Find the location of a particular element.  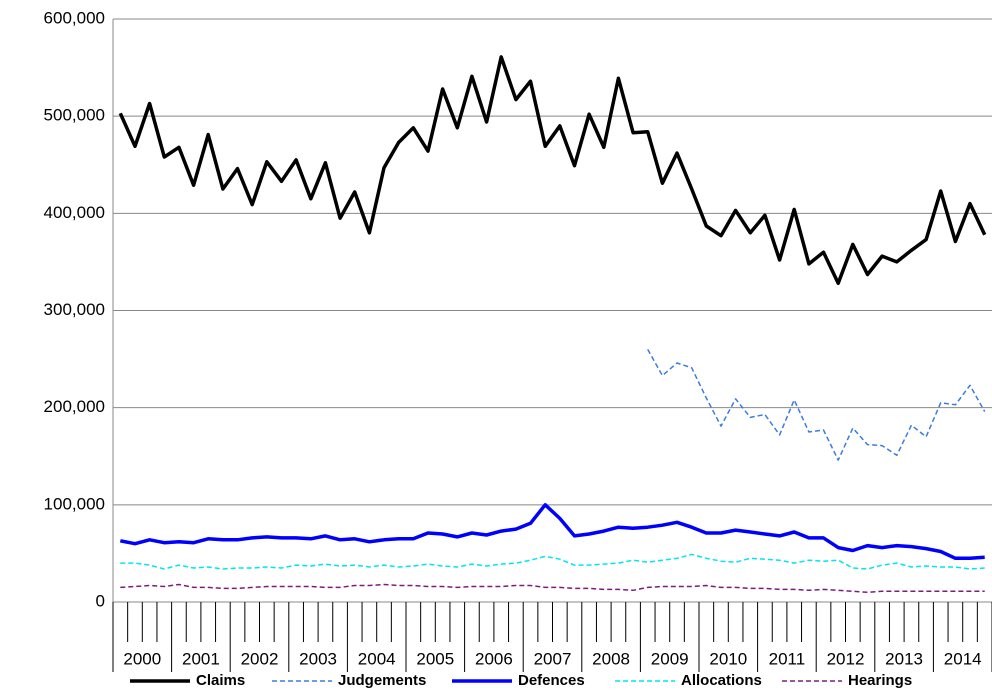

x-tick-label: 2000 is located at coordinates (142, 658).